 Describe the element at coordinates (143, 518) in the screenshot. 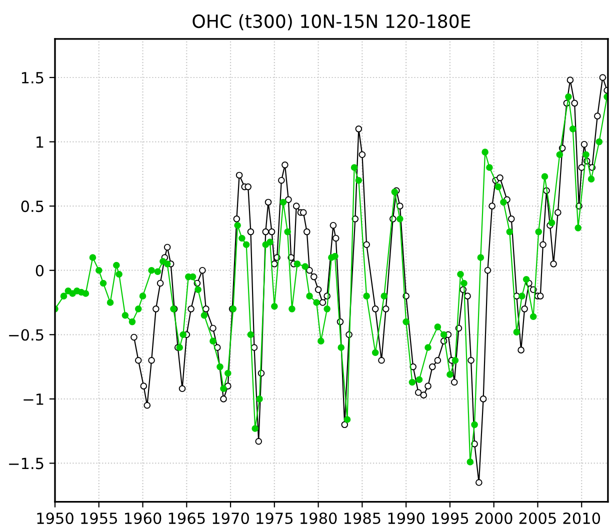

I see `x-tick-label: 1960` at that location.